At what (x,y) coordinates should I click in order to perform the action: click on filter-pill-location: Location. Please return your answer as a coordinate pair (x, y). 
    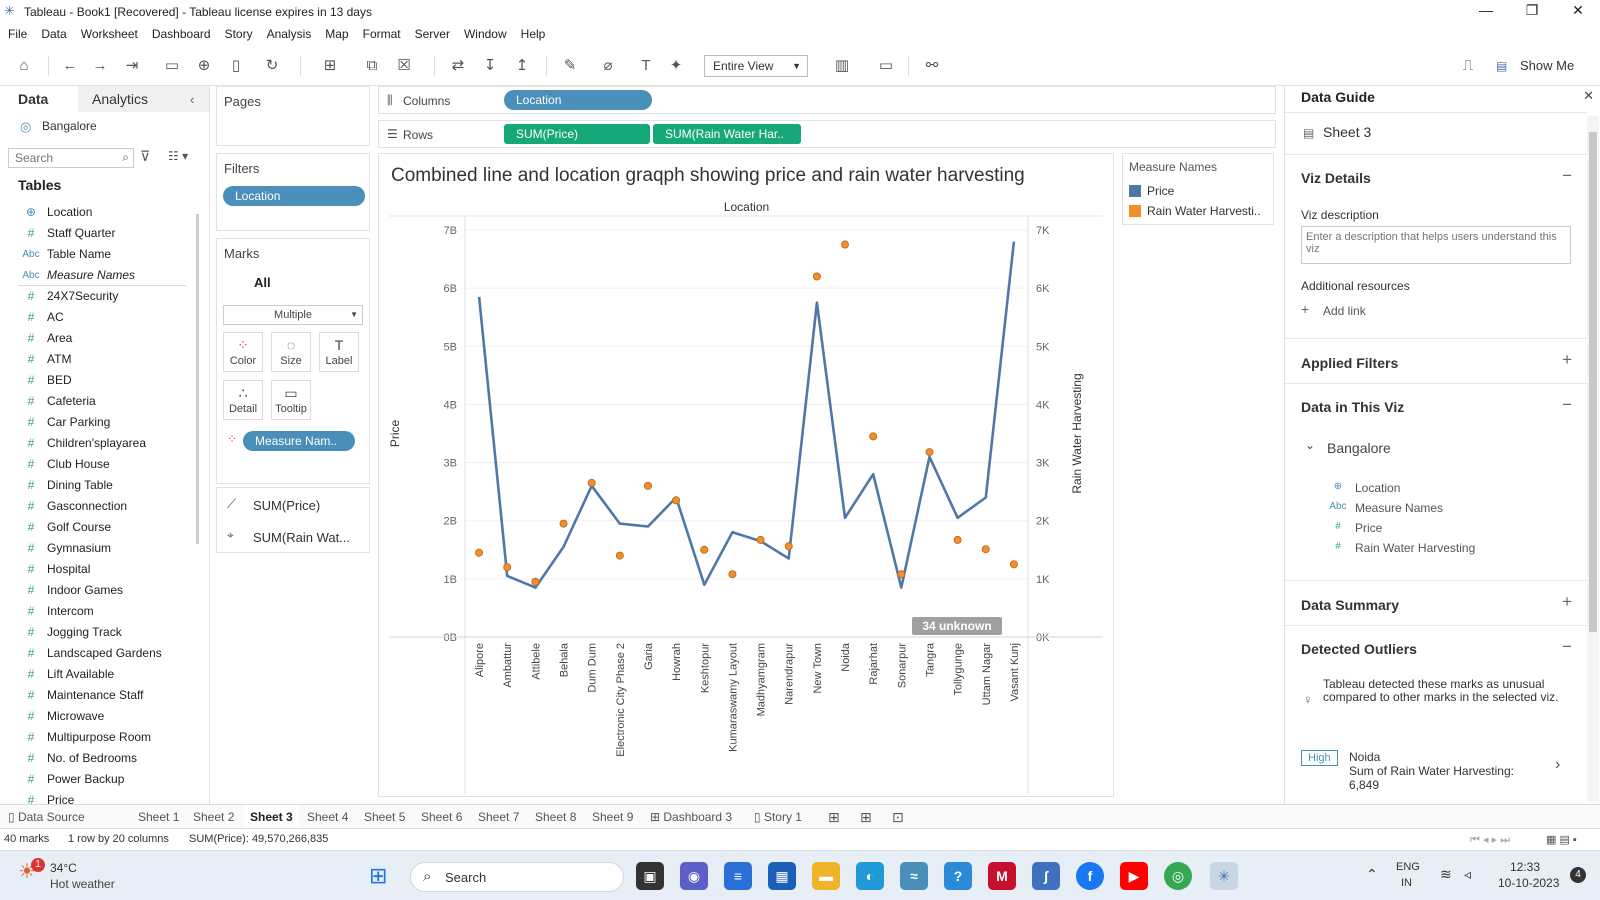
    Looking at the image, I should click on (294, 196).